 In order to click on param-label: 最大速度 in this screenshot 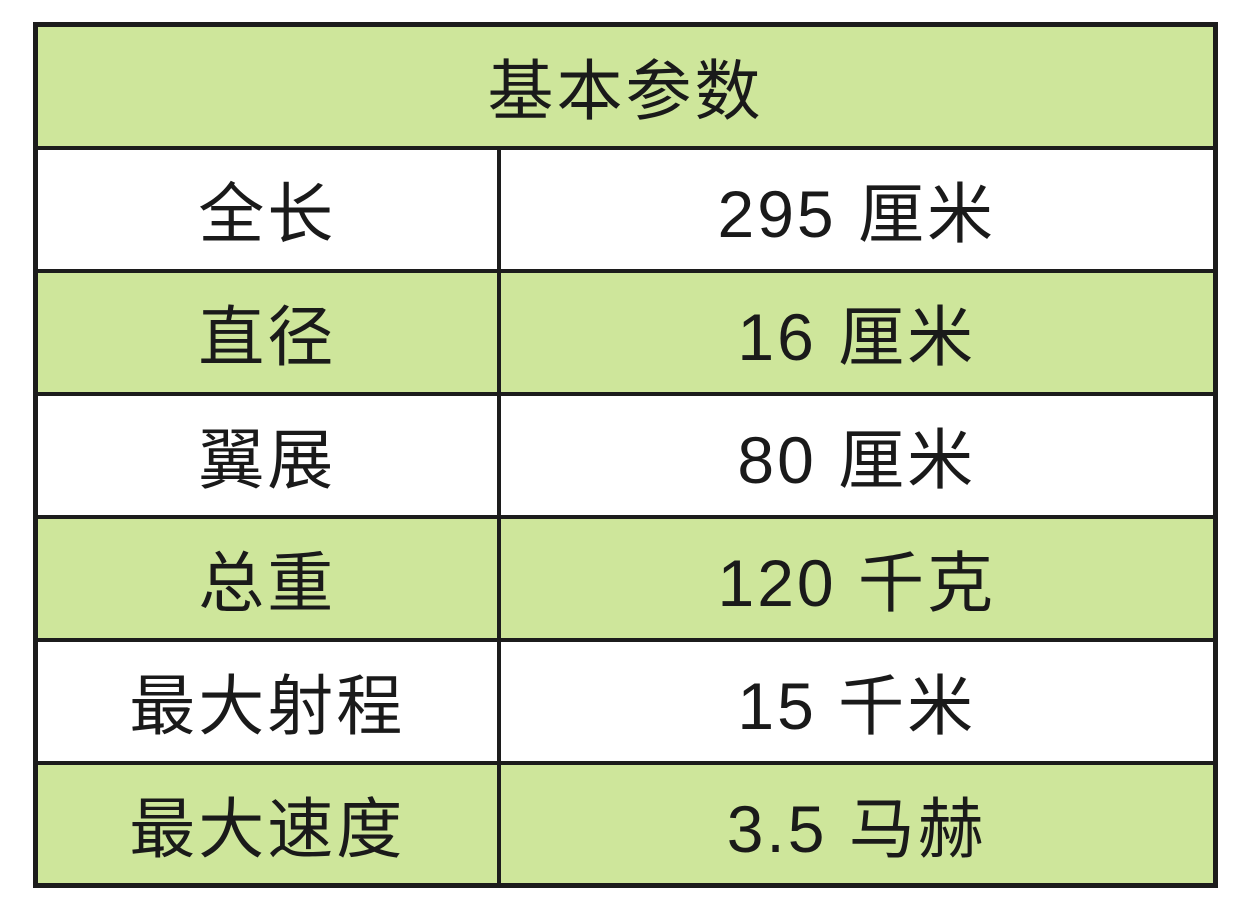, I will do `click(267, 824)`.